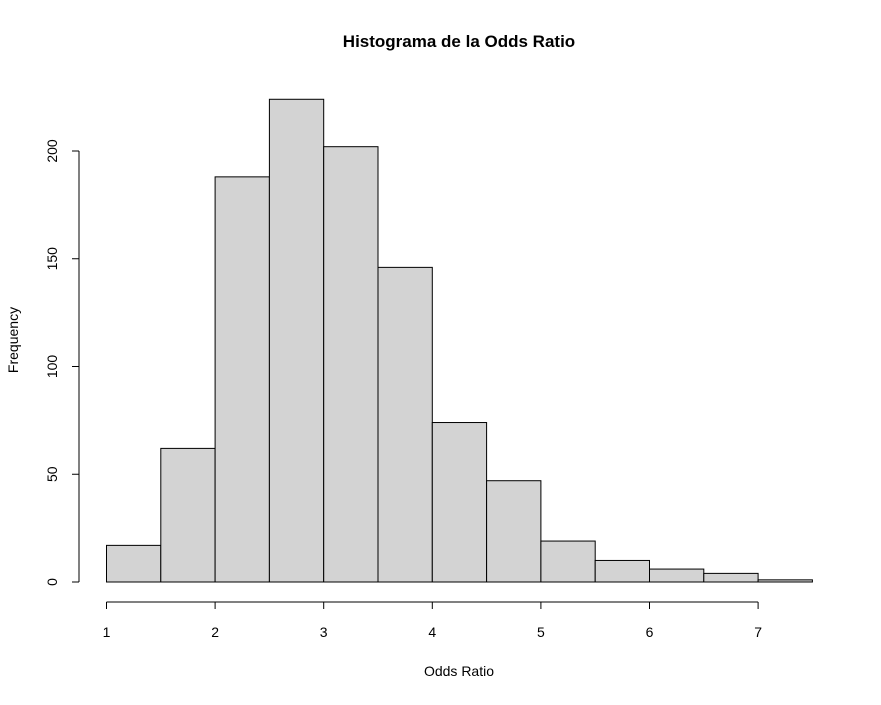 Image resolution: width=881 pixels, height=705 pixels. What do you see at coordinates (541, 632) in the screenshot?
I see `x-tick-label: 5` at bounding box center [541, 632].